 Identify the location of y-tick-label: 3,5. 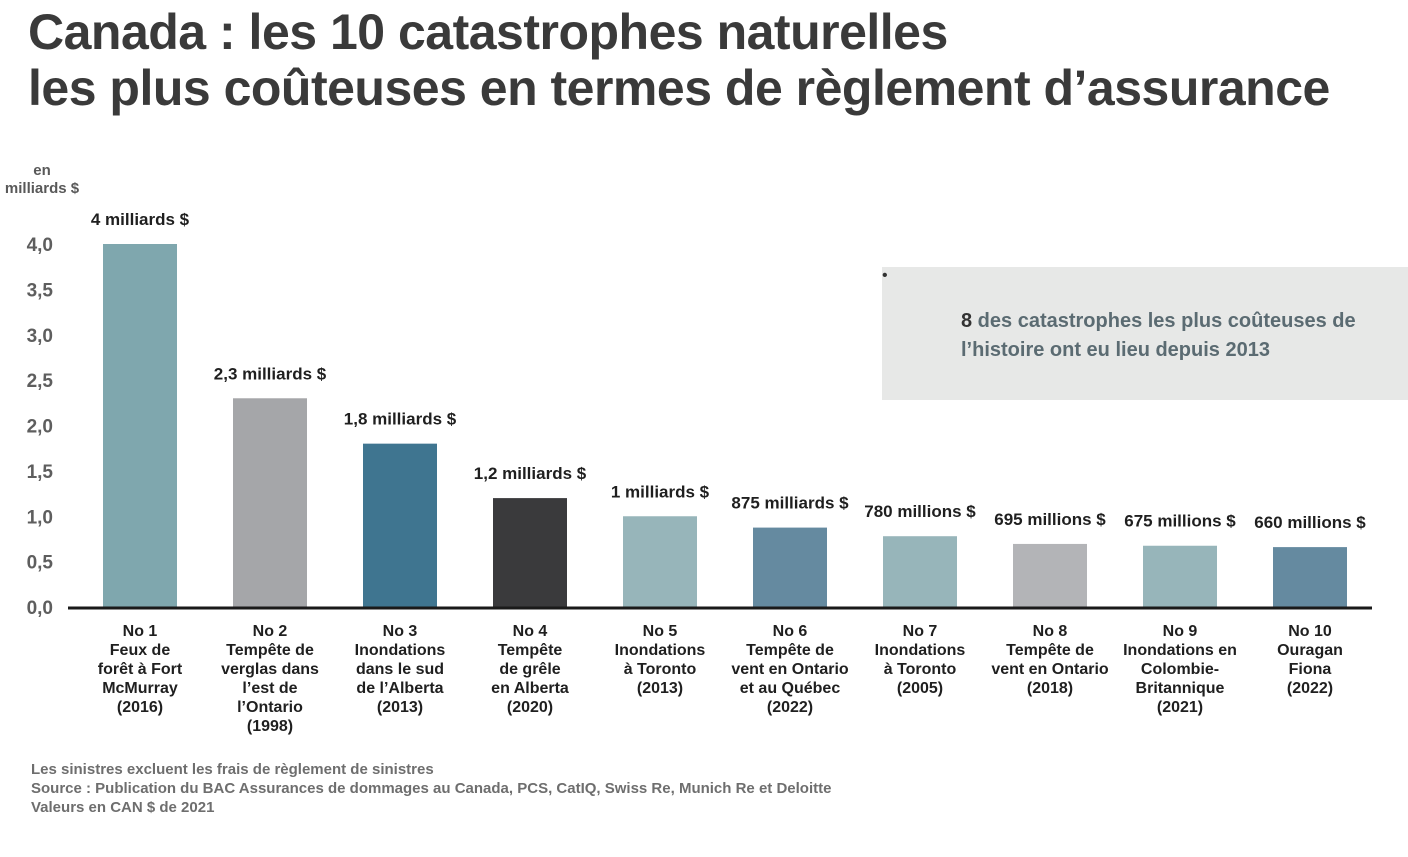
(40, 290).